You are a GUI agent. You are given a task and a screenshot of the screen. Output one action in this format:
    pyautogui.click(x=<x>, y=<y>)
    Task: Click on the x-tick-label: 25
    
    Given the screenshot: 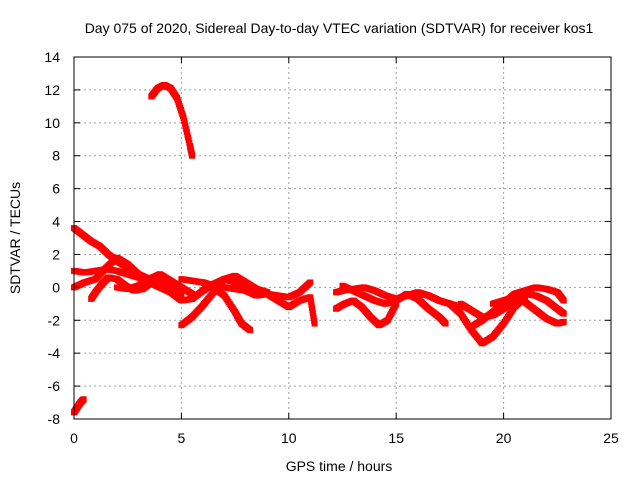 What is the action you would take?
    pyautogui.click(x=611, y=438)
    